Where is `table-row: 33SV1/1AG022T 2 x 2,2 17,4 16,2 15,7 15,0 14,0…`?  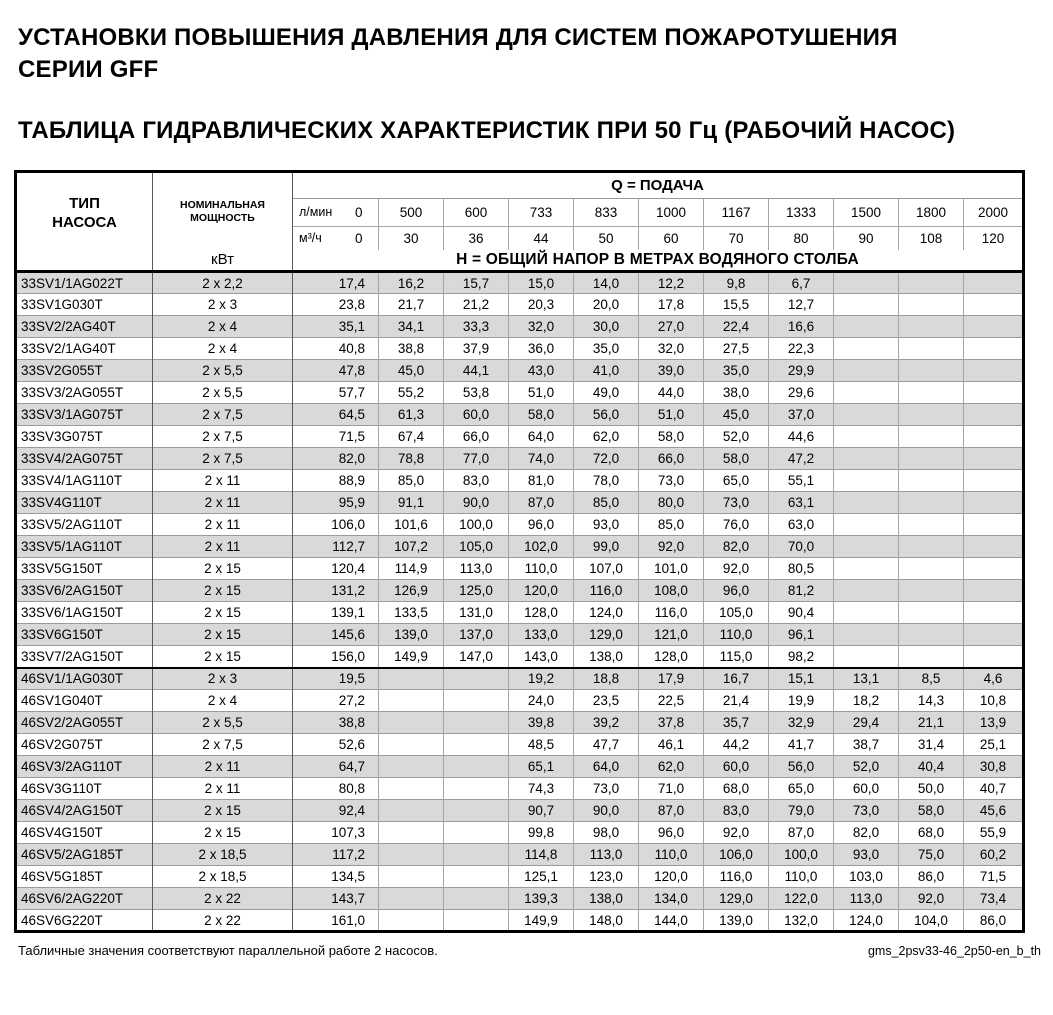 table-row: 33SV1/1AG022T 2 x 2,2 17,4 16,2 15,7 15,0 14,0… is located at coordinates (519, 282).